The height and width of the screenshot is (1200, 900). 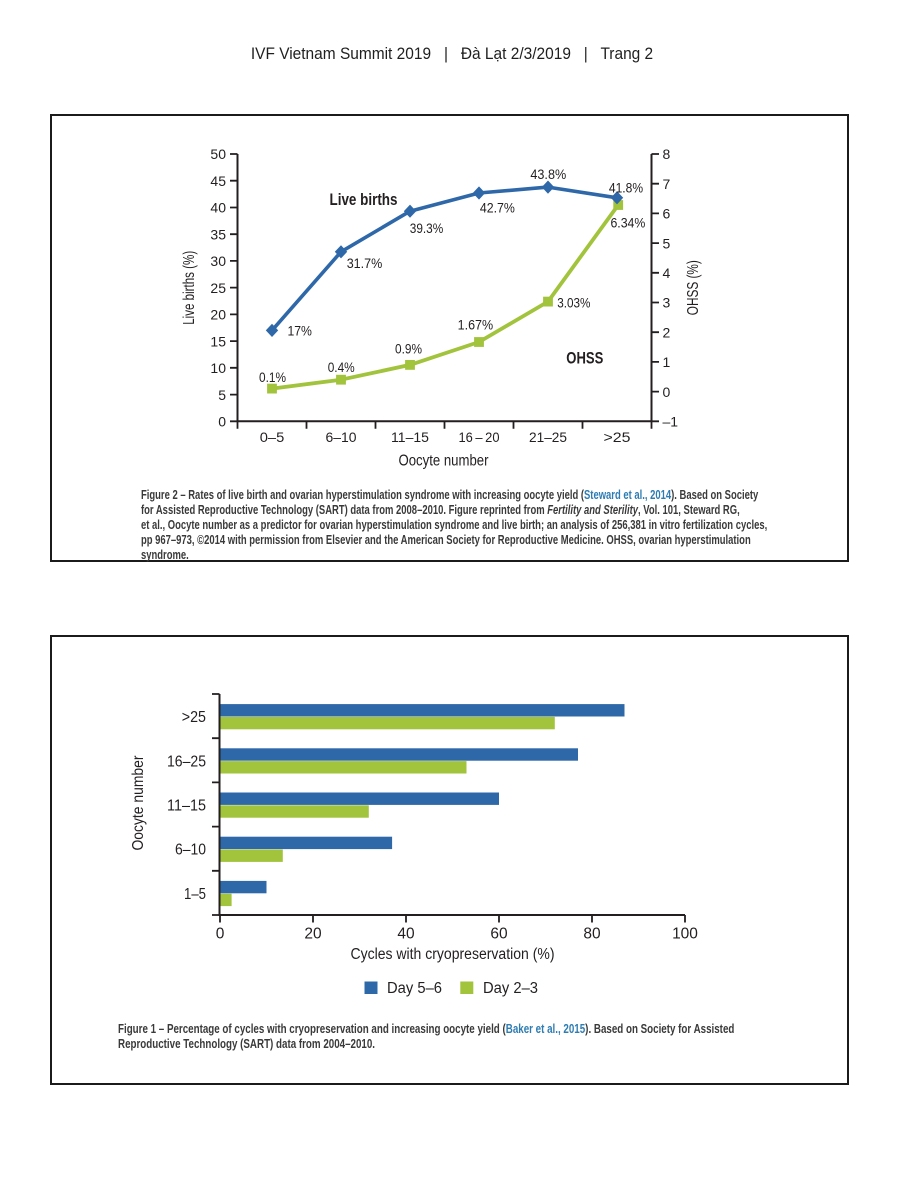 What do you see at coordinates (667, 362) in the screenshot?
I see `svg-text: 1` at bounding box center [667, 362].